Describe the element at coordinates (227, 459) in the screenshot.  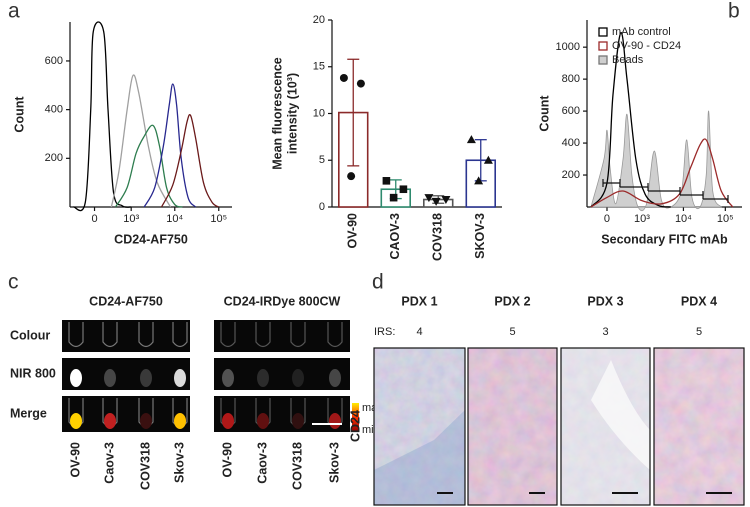
I see `sample-label: OV-90` at that location.